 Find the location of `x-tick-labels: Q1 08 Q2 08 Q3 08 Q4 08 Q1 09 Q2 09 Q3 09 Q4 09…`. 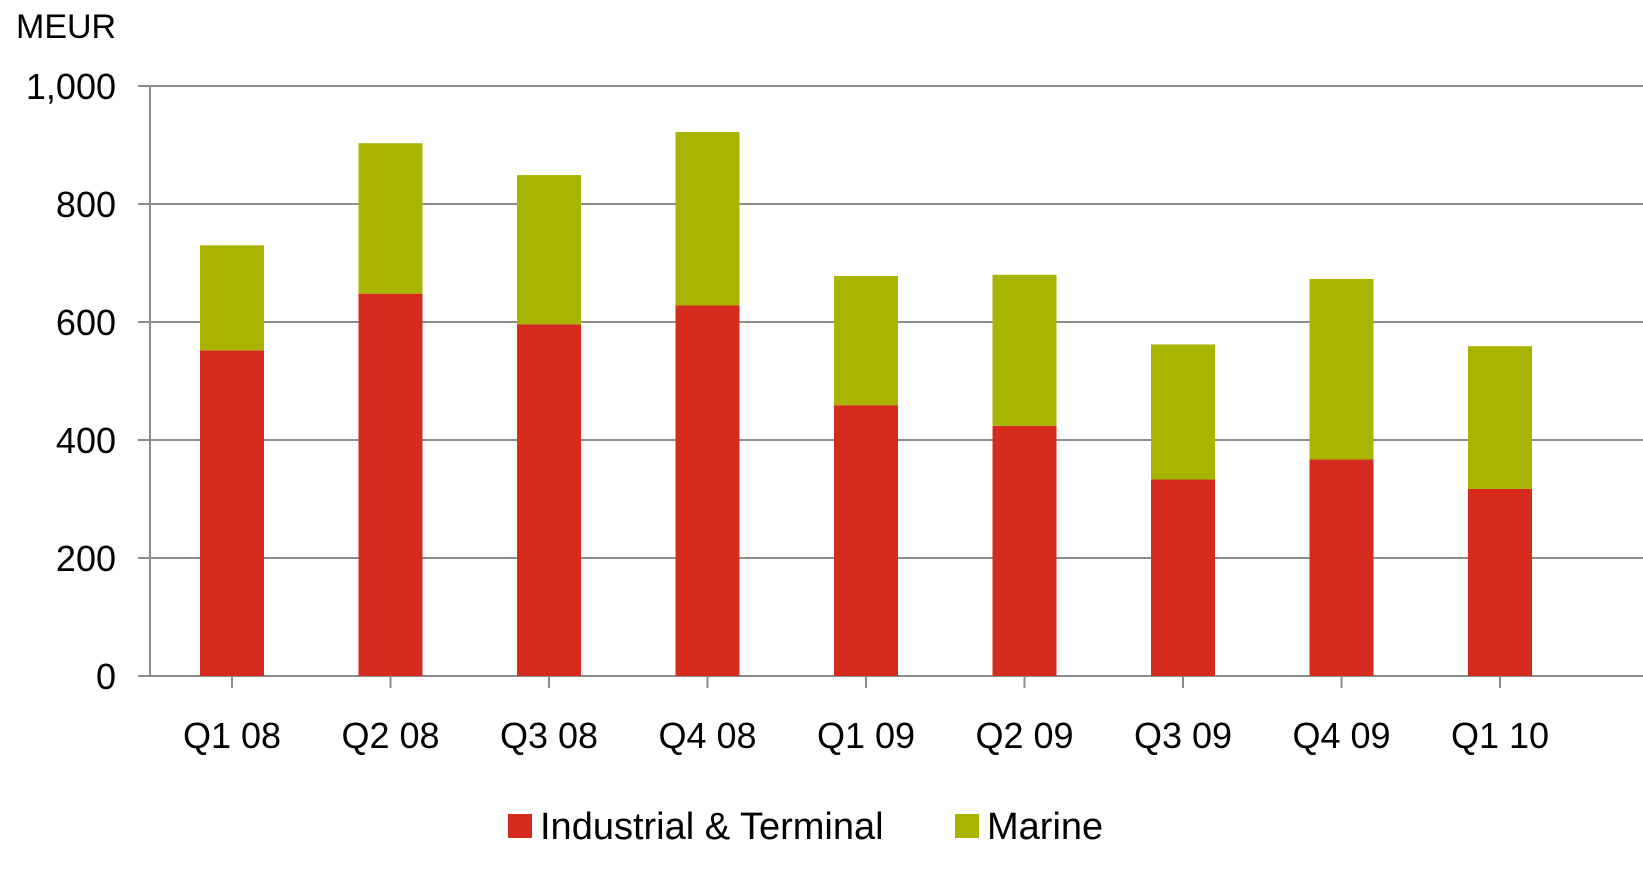

x-tick-labels: Q1 08 Q2 08 Q3 08 Q4 08 Q1 09 Q2 09 Q3 09 Q4 09… is located at coordinates (866, 735).